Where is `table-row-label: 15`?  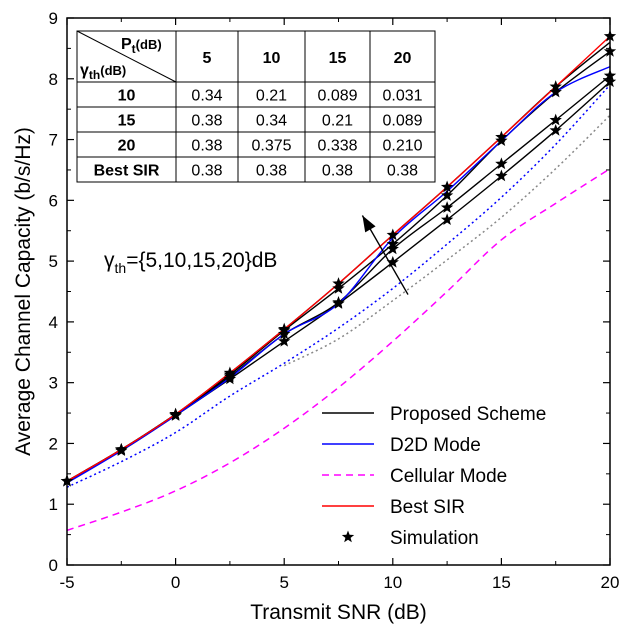 table-row-label: 15 is located at coordinates (127, 121).